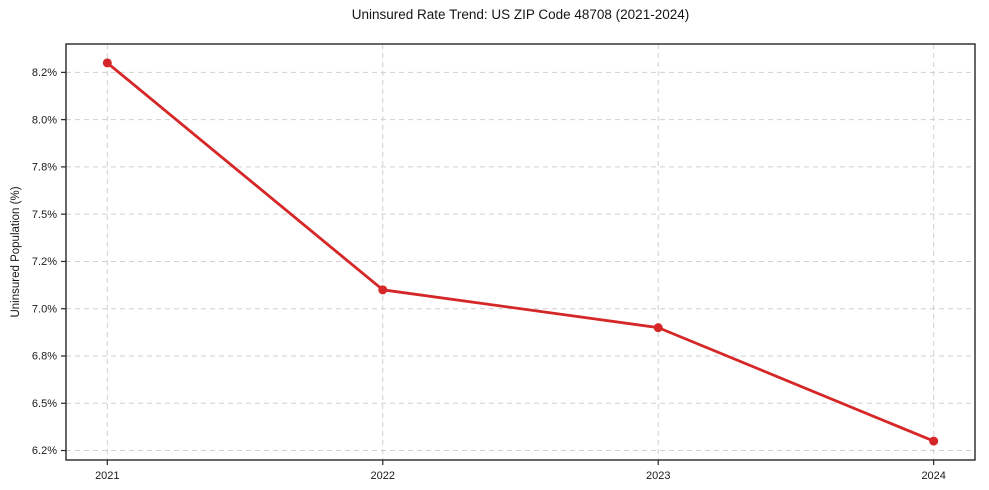  Describe the element at coordinates (44, 451) in the screenshot. I see `y-tick-label: 6.2%` at that location.